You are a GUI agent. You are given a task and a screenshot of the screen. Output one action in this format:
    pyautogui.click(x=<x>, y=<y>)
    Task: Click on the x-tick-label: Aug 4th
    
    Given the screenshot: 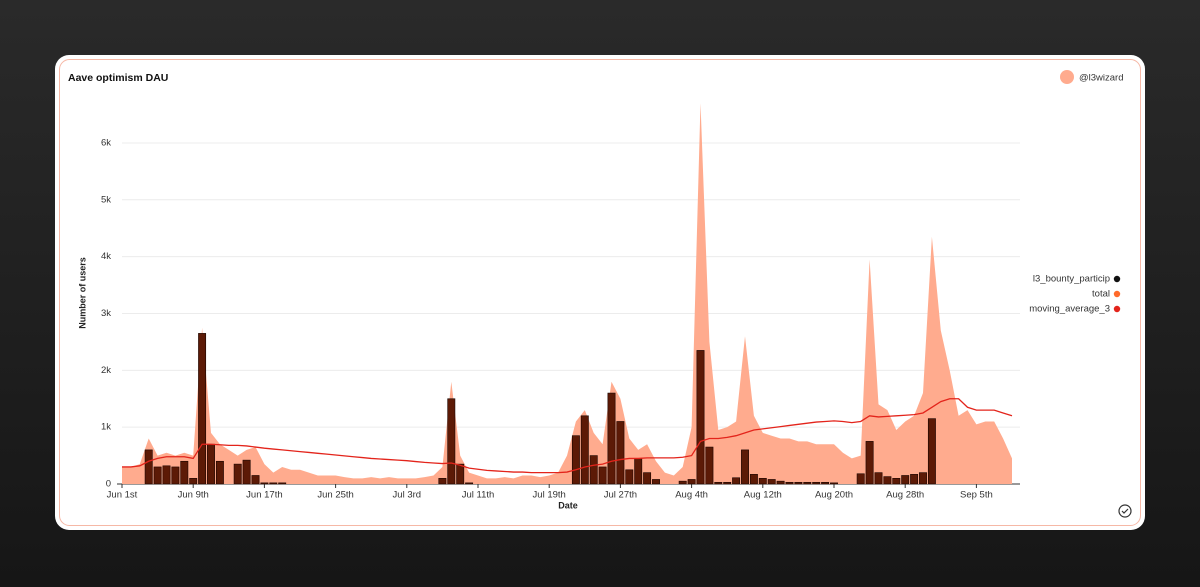 What is the action you would take?
    pyautogui.click(x=691, y=495)
    